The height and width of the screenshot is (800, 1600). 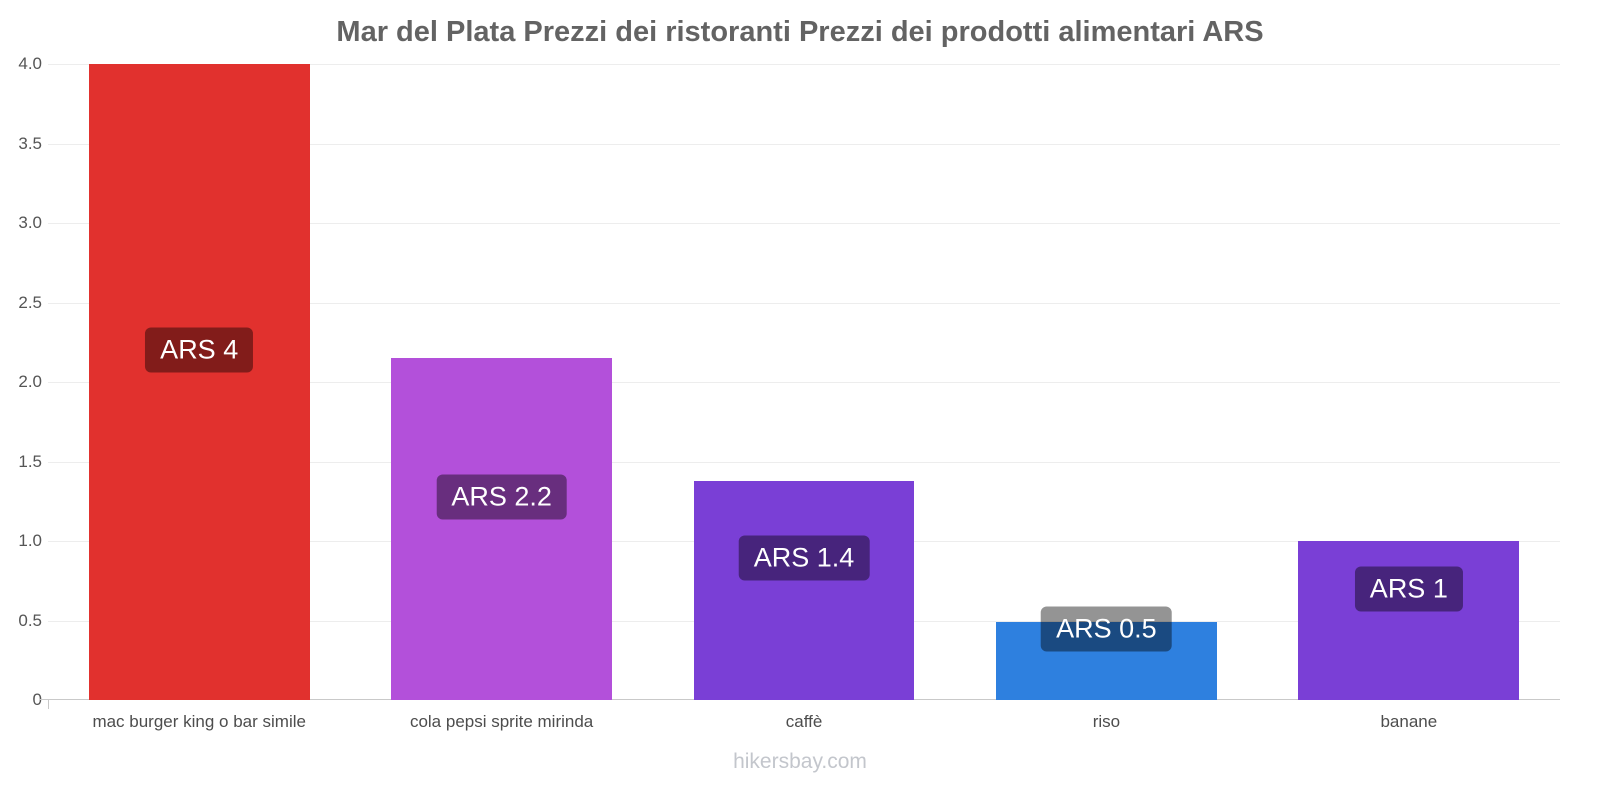 What do you see at coordinates (30, 222) in the screenshot?
I see `y-tick-label: 3.0` at bounding box center [30, 222].